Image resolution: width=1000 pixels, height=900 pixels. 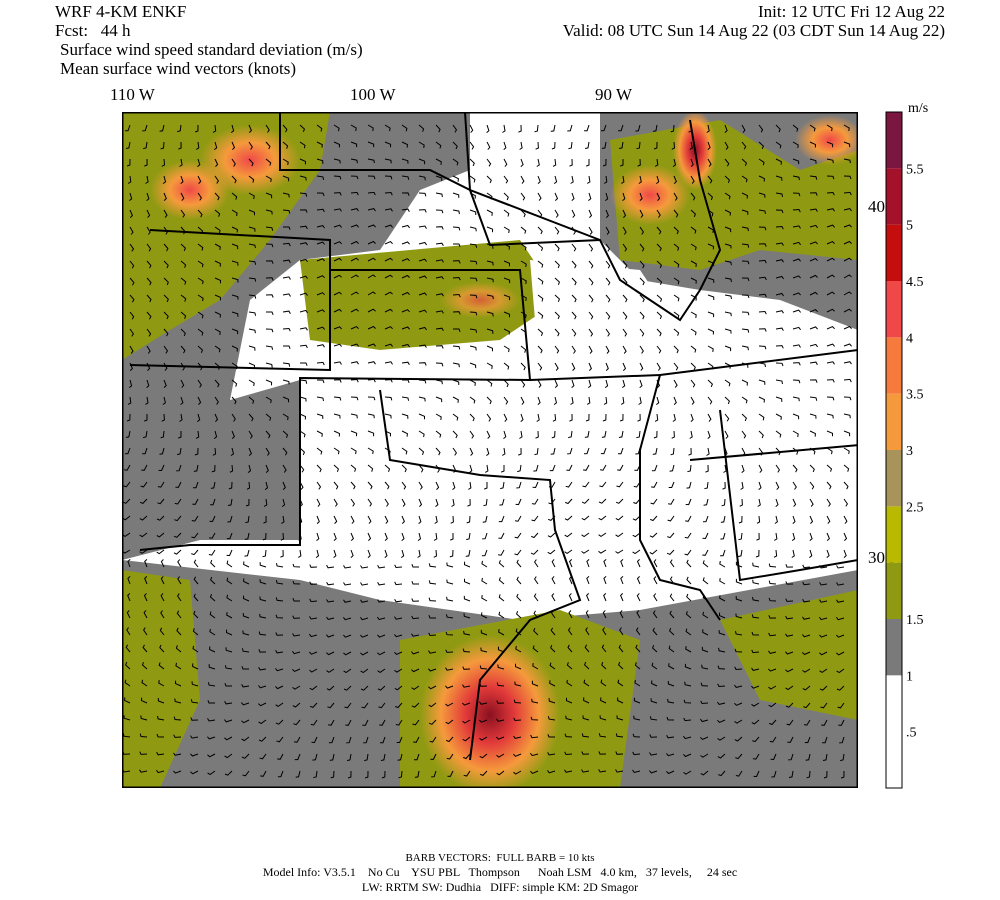 I want to click on field-region, so click(x=161, y=679).